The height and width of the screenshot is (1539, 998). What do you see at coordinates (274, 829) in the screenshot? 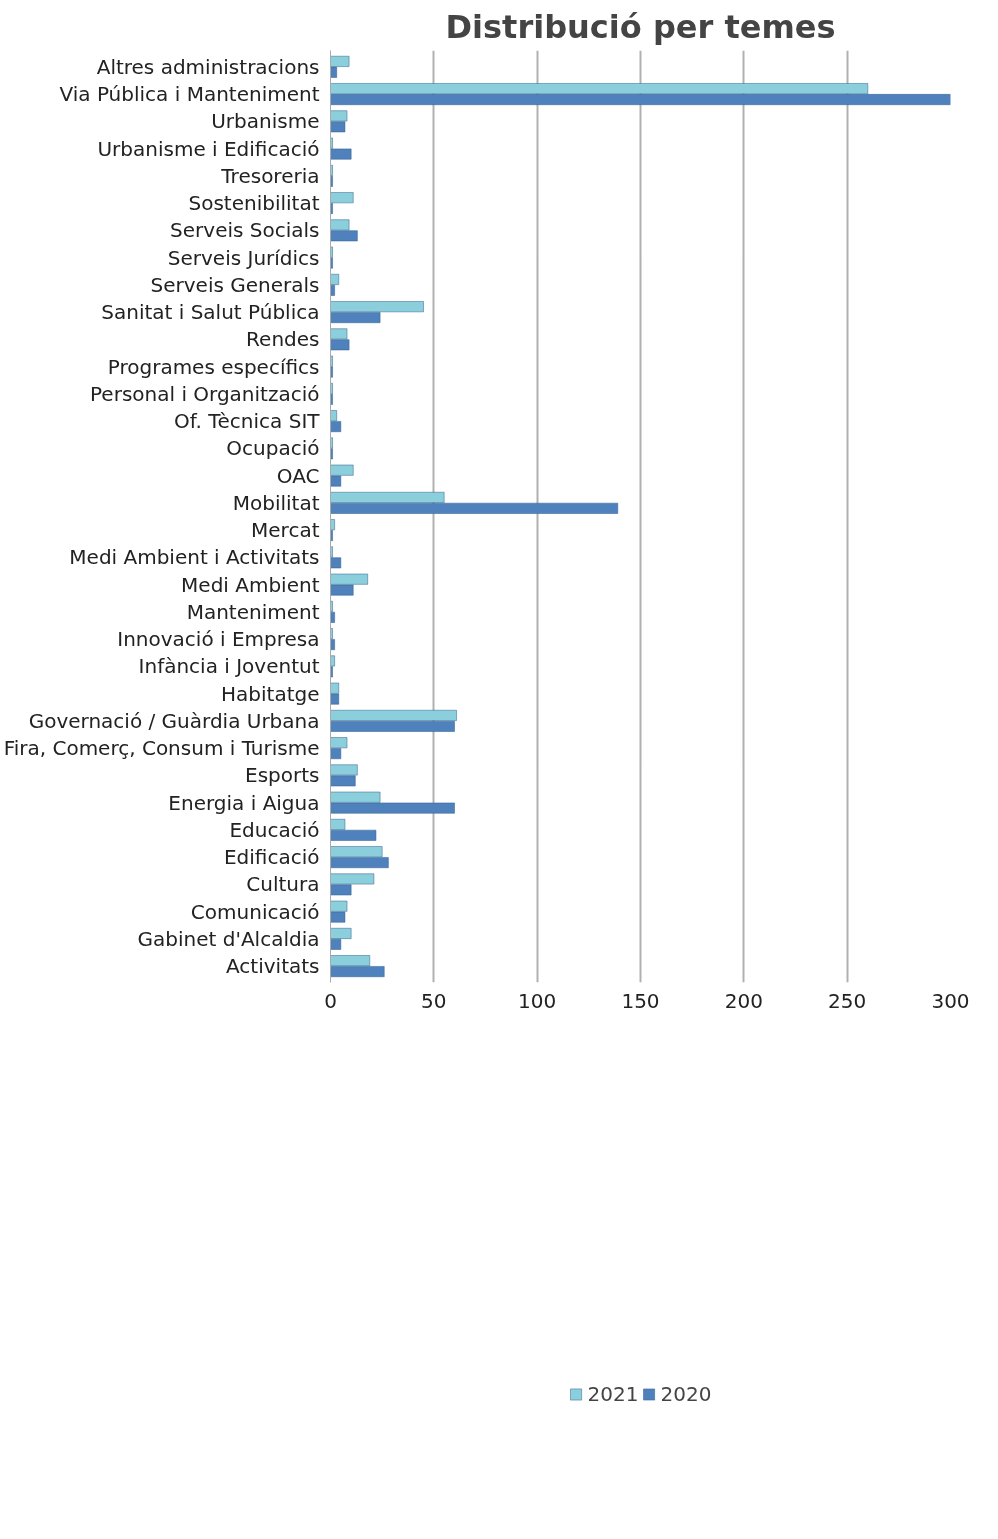
I see `y-tick-label: Educació` at bounding box center [274, 829].